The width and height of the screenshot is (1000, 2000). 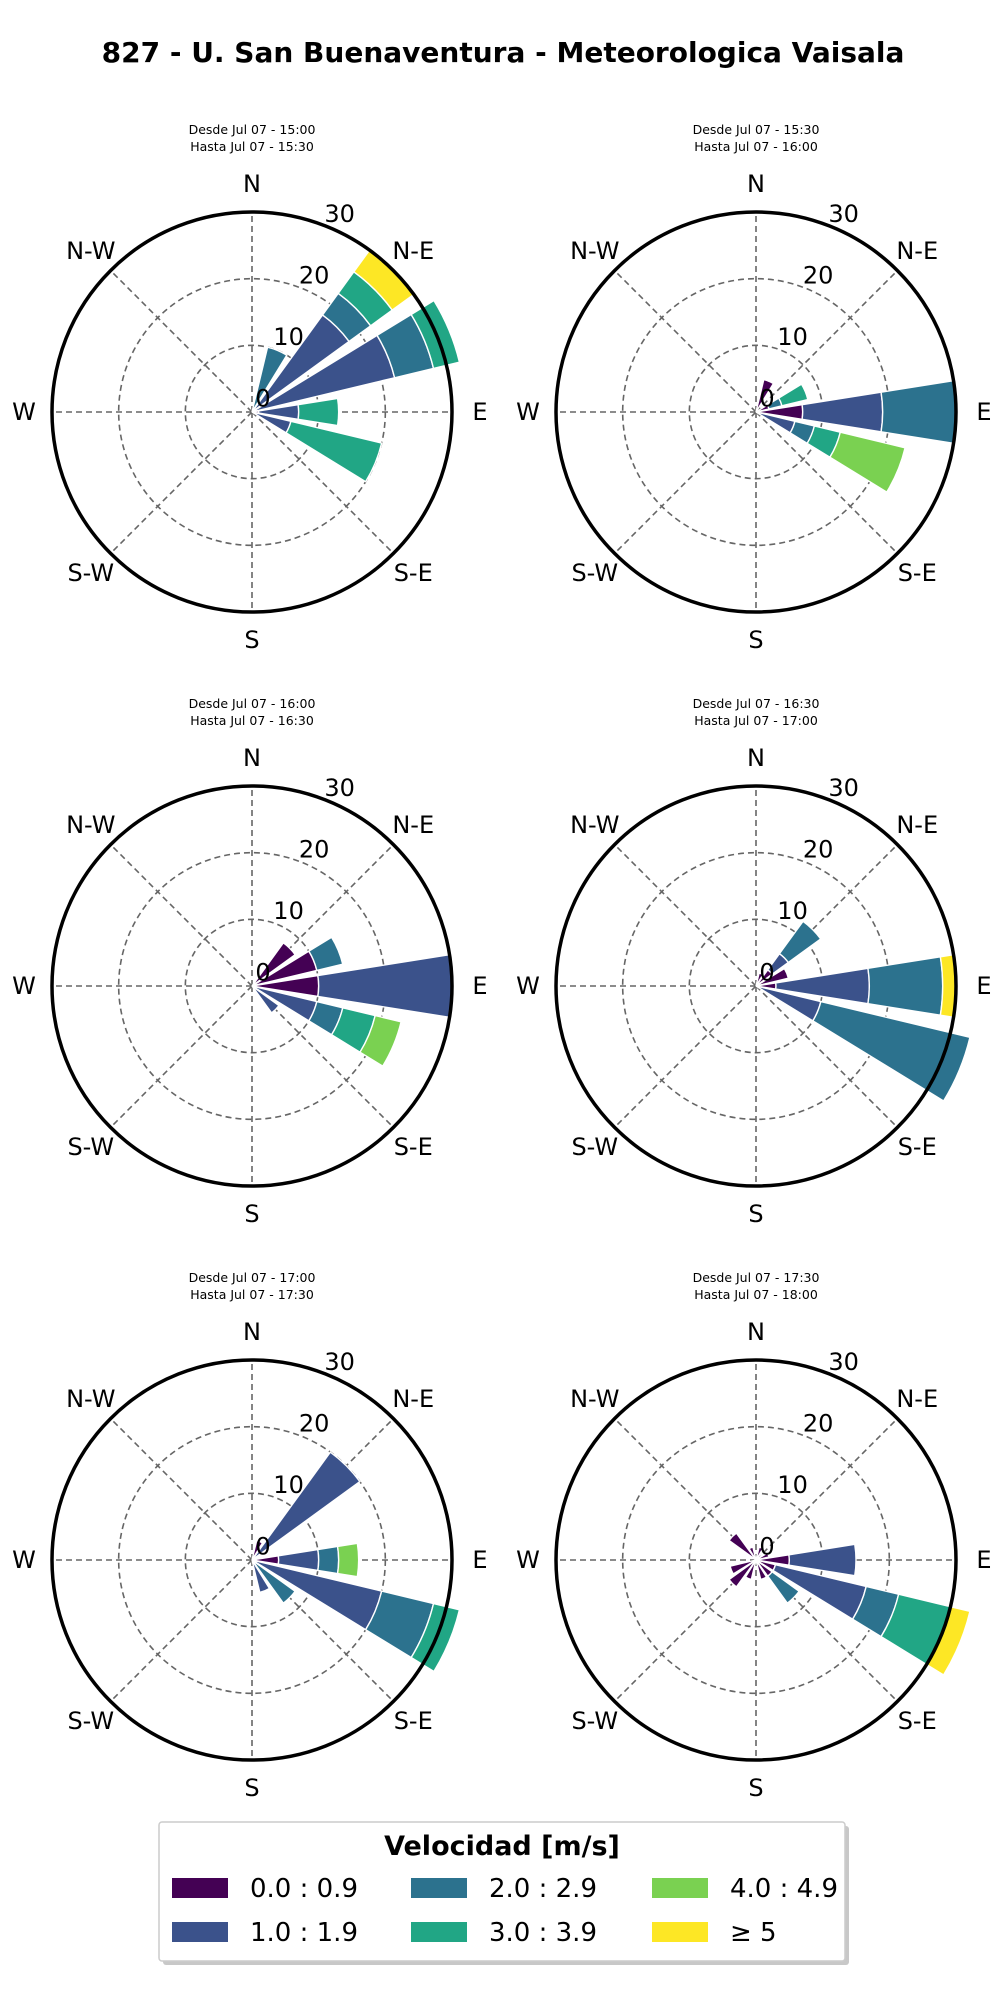 What do you see at coordinates (252, 1294) in the screenshot?
I see `panel-hasta-label: Hasta Jul 07 - 17:30` at bounding box center [252, 1294].